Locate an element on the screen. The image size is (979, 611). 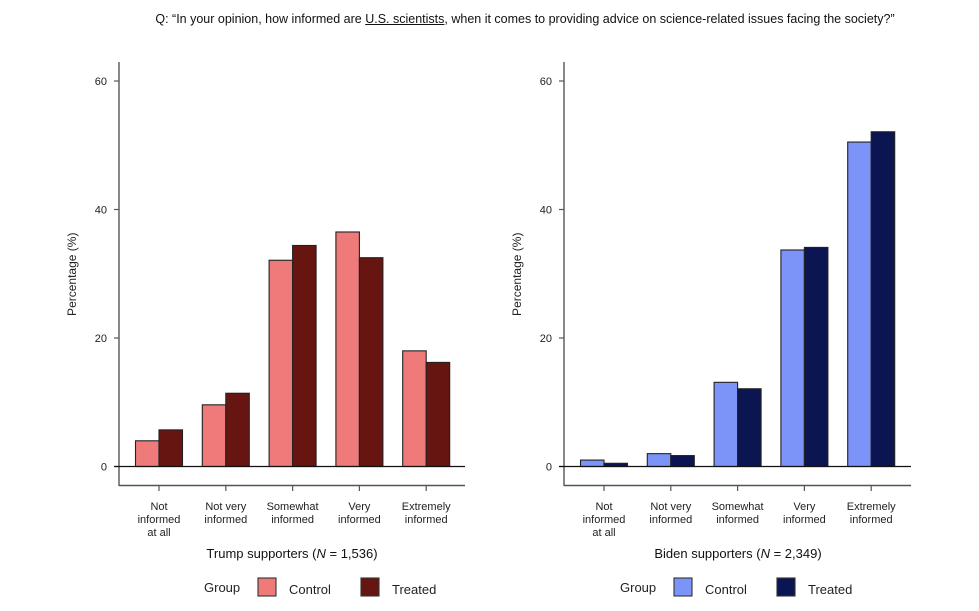
subtitle-prefix: Biden supporters ( is located at coordinates (707, 553).